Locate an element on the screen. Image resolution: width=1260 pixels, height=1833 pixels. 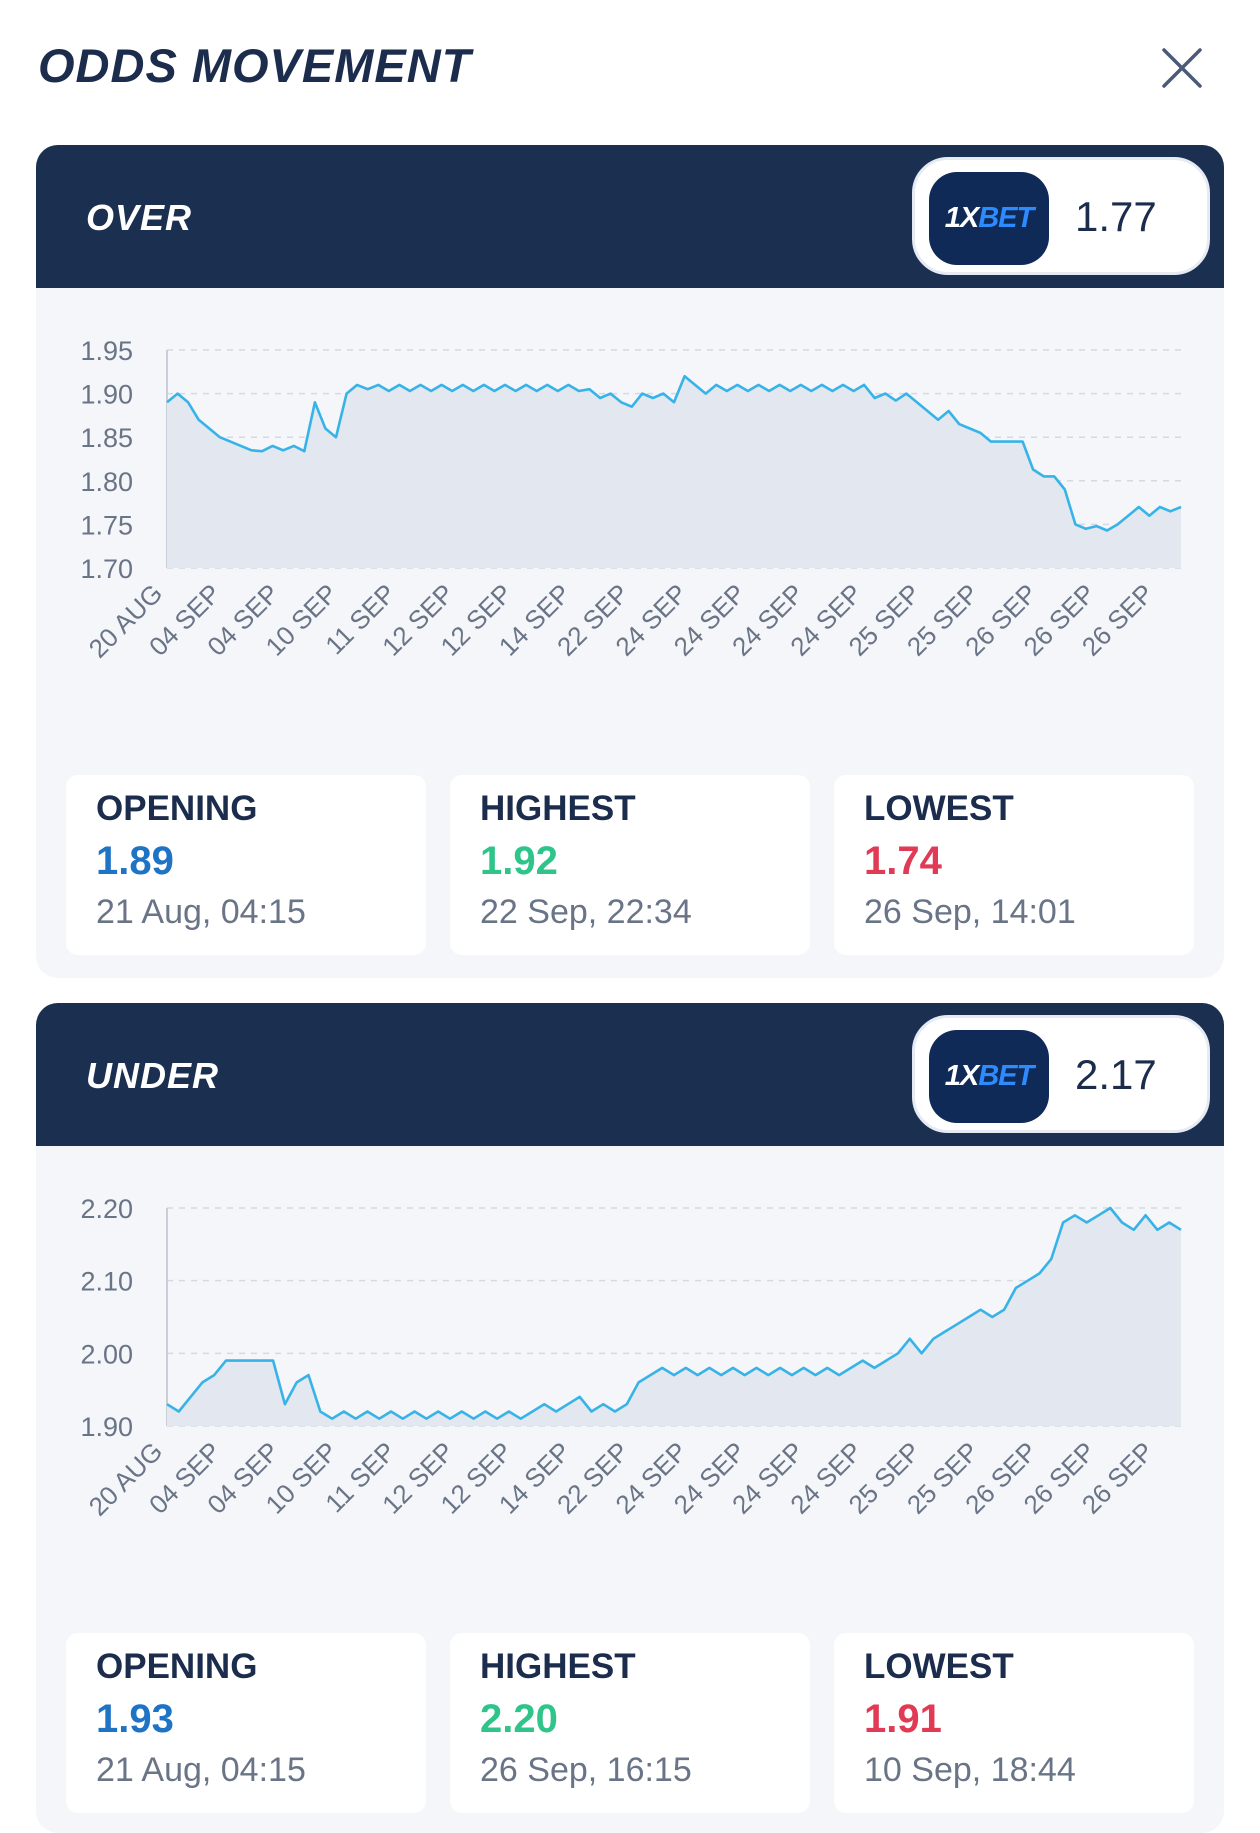
stat-value: 1.92 is located at coordinates (519, 861).